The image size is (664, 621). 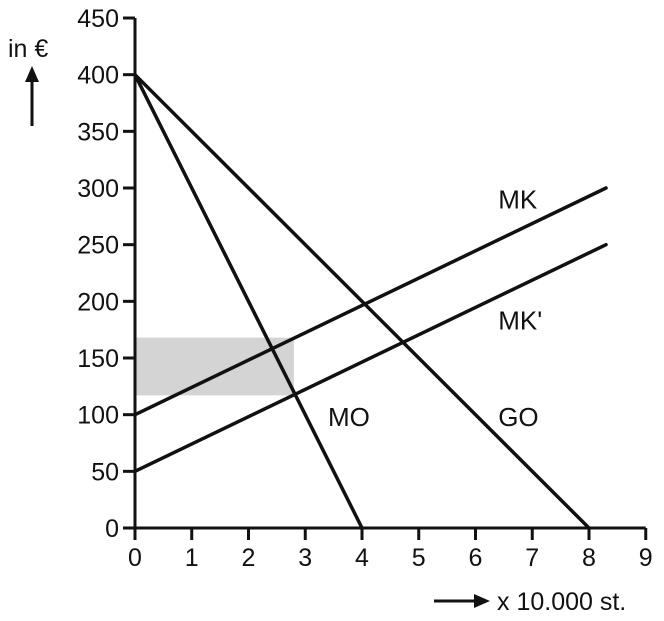 What do you see at coordinates (349, 417) in the screenshot?
I see `series-label-mo: MO` at bounding box center [349, 417].